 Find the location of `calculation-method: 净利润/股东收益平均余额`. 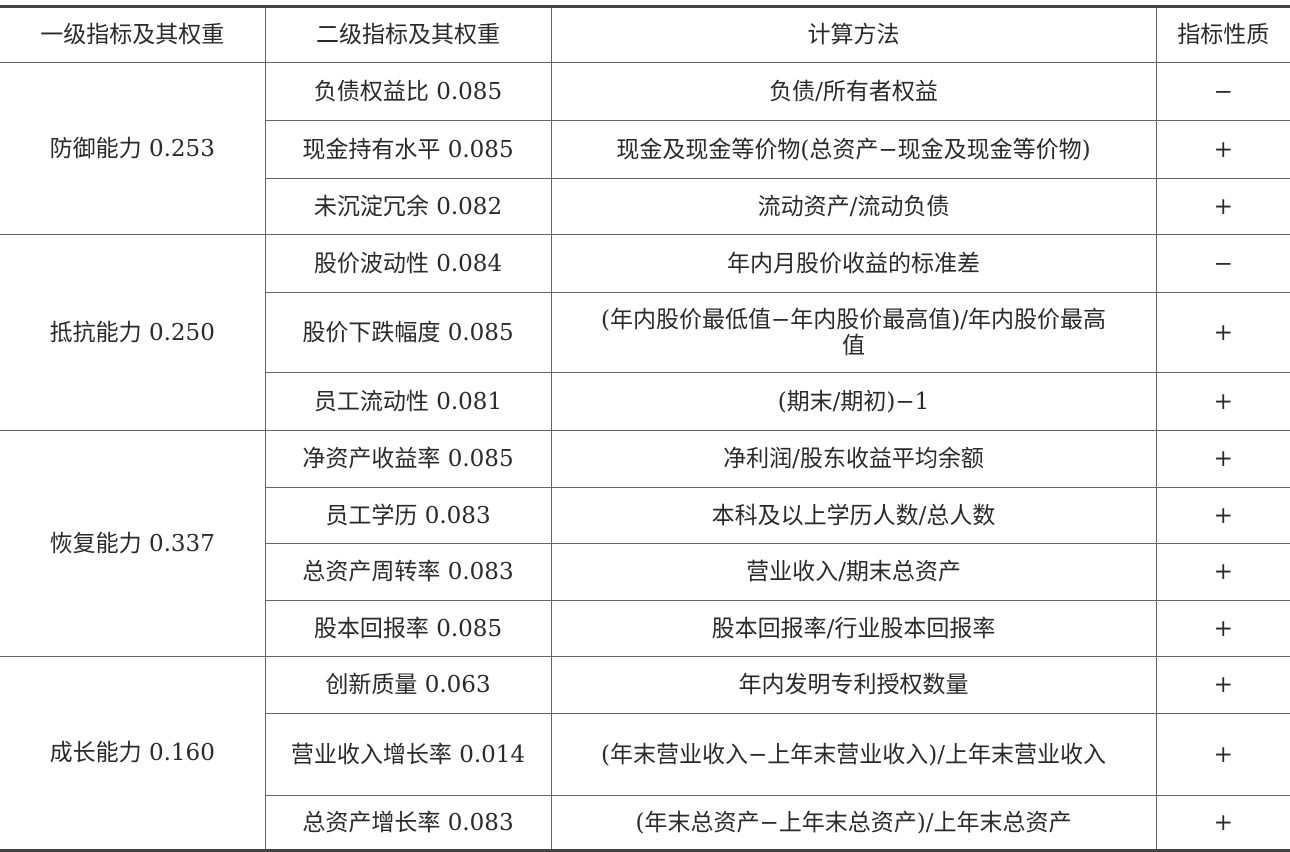

calculation-method: 净利润/股东收益平均余额 is located at coordinates (853, 459).